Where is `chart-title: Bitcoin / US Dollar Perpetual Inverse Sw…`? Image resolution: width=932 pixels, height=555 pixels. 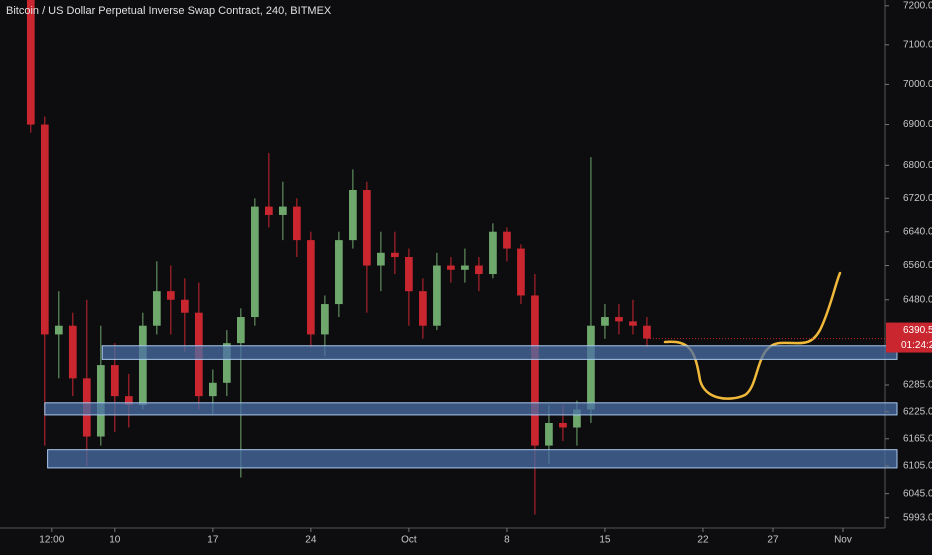
chart-title: Bitcoin / US Dollar Perpetual Inverse Sw… is located at coordinates (169, 11).